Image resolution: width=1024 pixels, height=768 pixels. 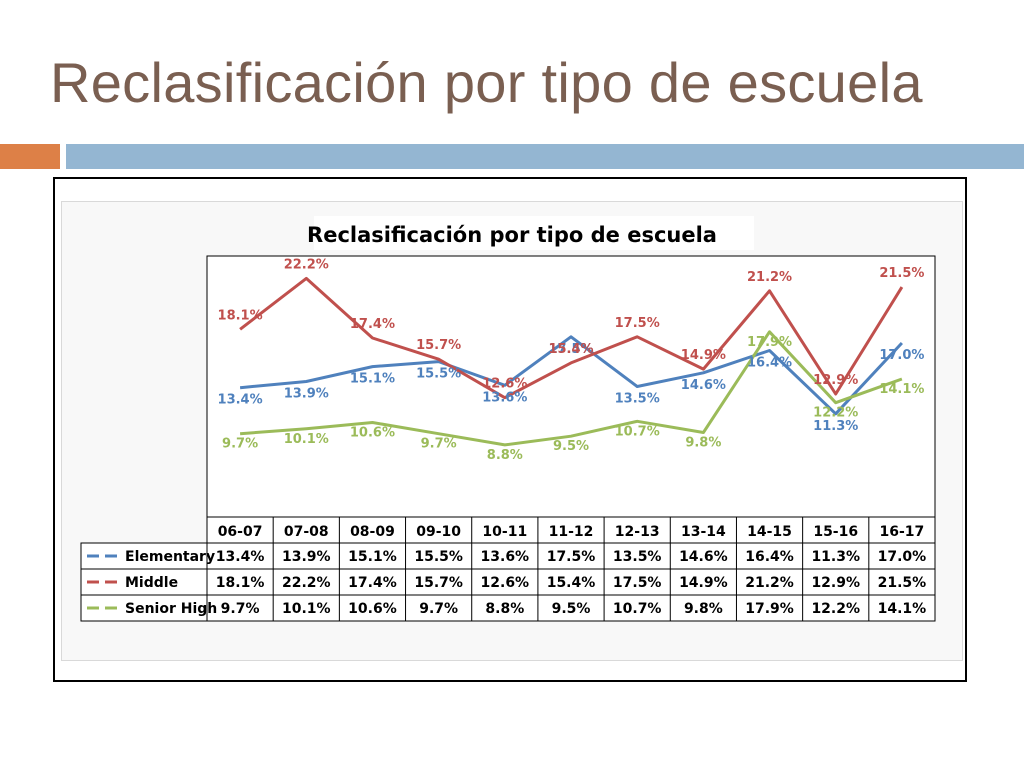 I want to click on data-table-cell: 17.0%, so click(x=902, y=557).